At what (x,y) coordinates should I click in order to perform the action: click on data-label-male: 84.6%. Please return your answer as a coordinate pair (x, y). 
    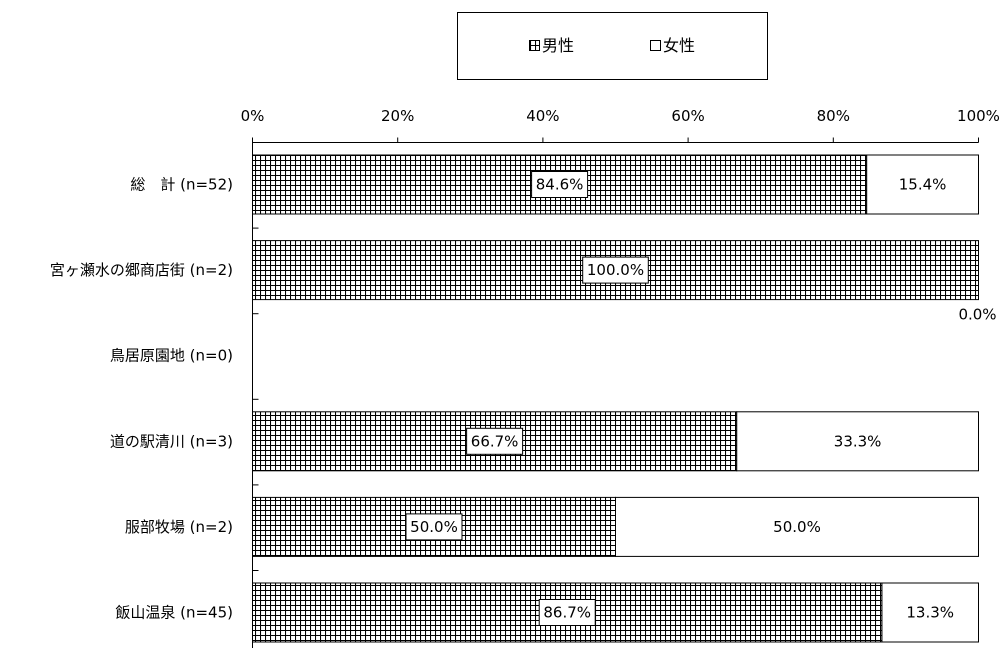
    Looking at the image, I should click on (560, 185).